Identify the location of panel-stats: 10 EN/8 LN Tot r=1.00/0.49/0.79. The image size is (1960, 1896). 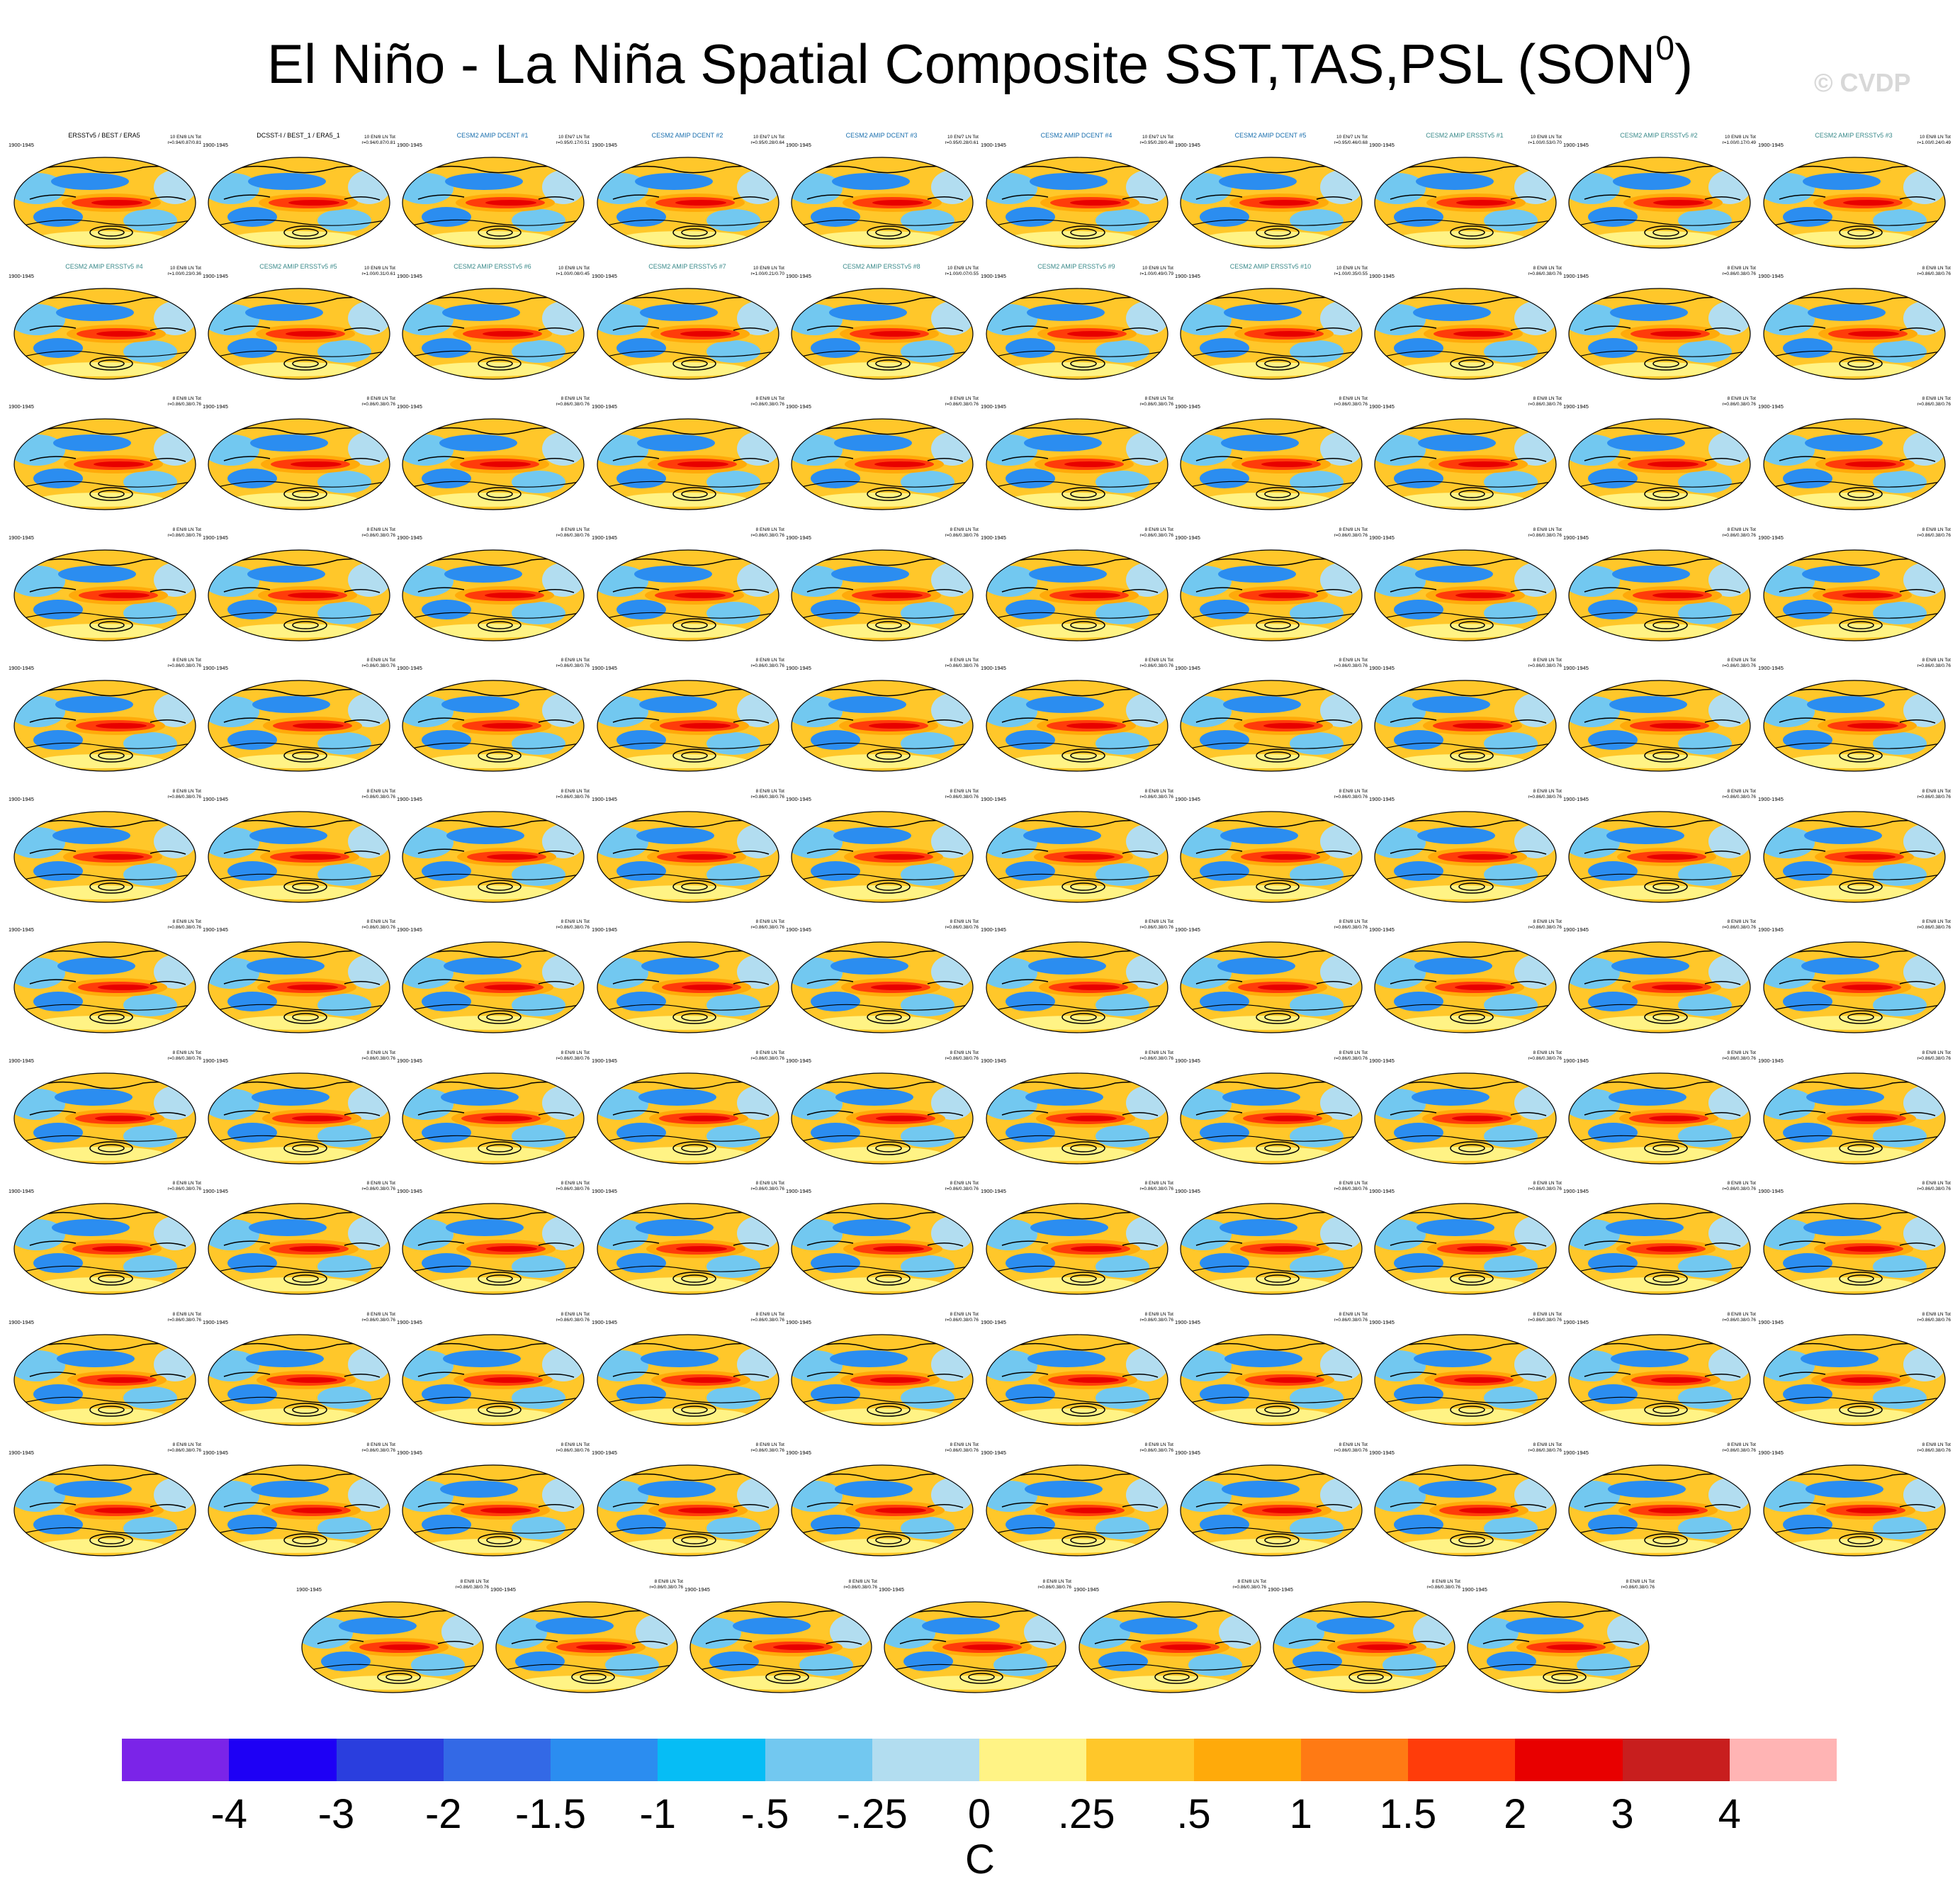
(1156, 270).